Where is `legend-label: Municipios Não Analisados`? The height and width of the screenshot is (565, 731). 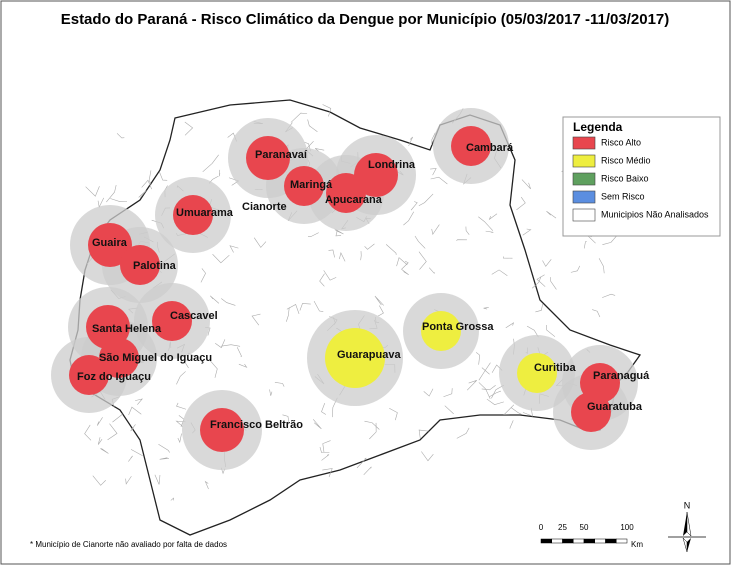
legend-label: Municipios Não Analisados is located at coordinates (655, 214).